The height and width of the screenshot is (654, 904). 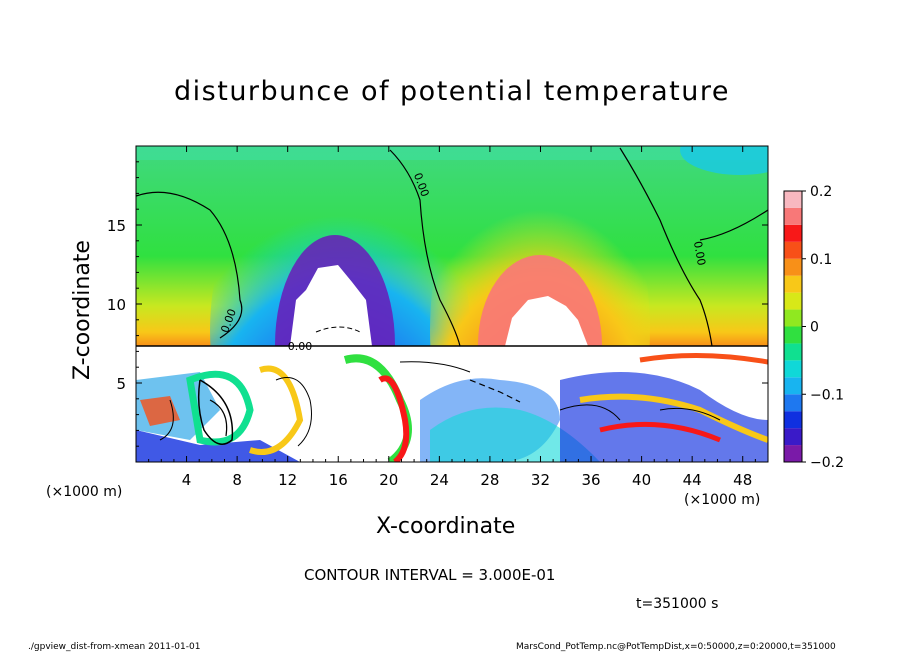 What do you see at coordinates (287, 480) in the screenshot?
I see `x-tick-label: 12` at bounding box center [287, 480].